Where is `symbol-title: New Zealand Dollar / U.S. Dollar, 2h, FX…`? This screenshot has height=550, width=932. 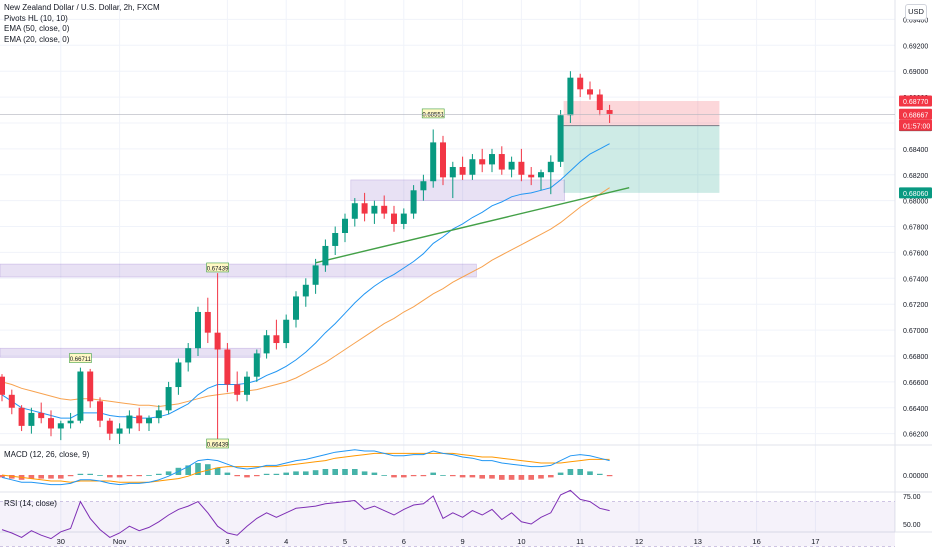
symbol-title: New Zealand Dollar / U.S. Dollar, 2h, FX… is located at coordinates (82, 7).